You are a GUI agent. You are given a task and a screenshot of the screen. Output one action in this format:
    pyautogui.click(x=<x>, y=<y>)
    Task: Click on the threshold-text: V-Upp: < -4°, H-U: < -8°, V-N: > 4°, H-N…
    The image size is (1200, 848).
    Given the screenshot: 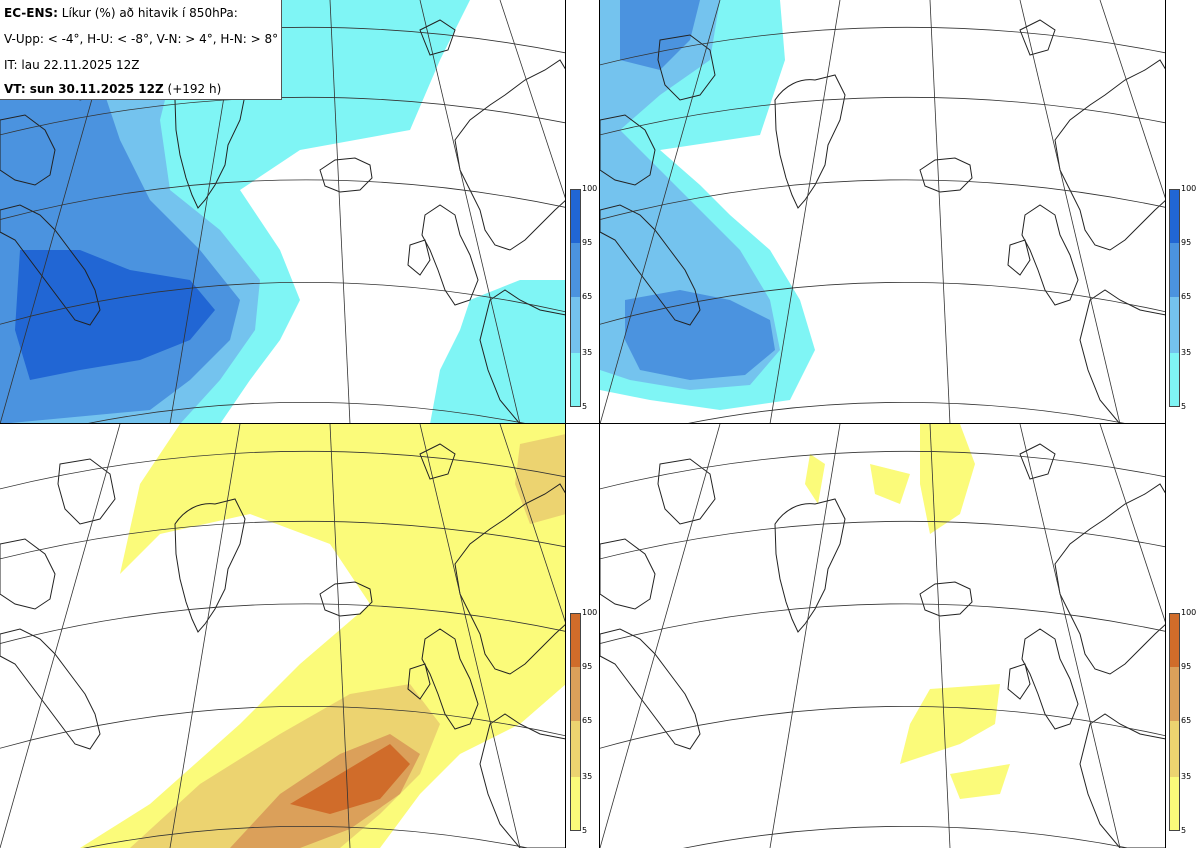 What is the action you would take?
    pyautogui.click(x=141, y=39)
    